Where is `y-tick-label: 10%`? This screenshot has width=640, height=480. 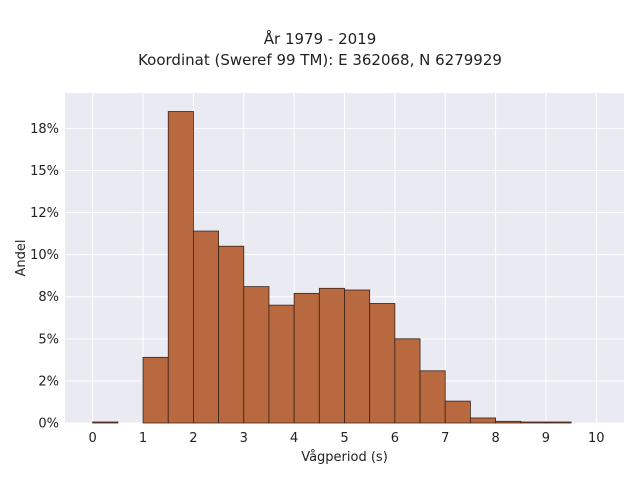
y-tick-label: 10% is located at coordinates (44, 255).